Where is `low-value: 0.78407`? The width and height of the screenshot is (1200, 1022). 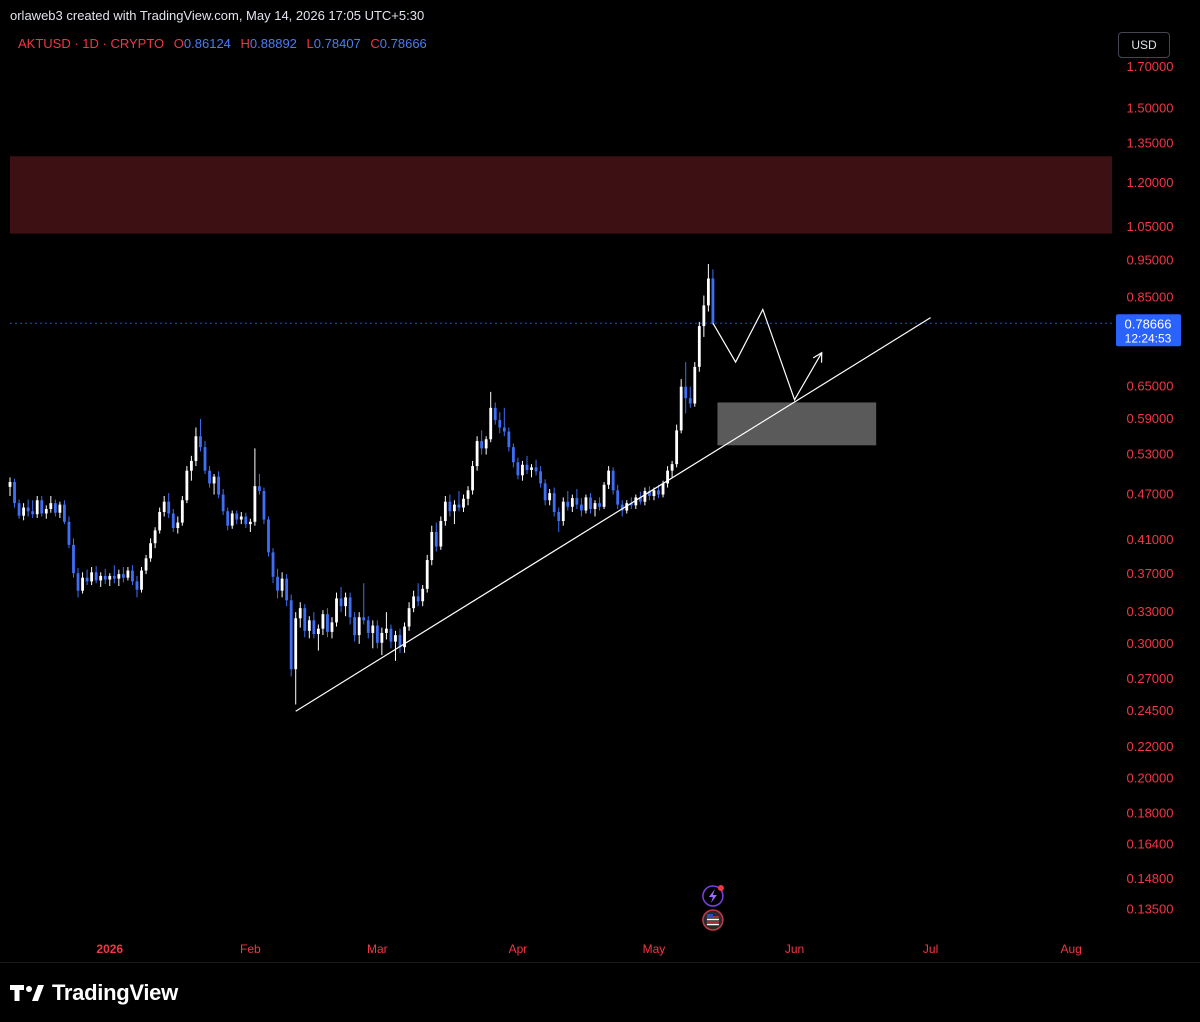
low-value: 0.78407 is located at coordinates (337, 43).